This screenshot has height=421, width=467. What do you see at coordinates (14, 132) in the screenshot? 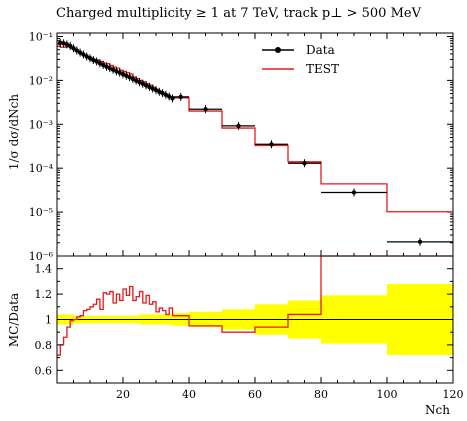
I see `main-y-axis-label: 1/σ dσ/dNch` at bounding box center [14, 132].